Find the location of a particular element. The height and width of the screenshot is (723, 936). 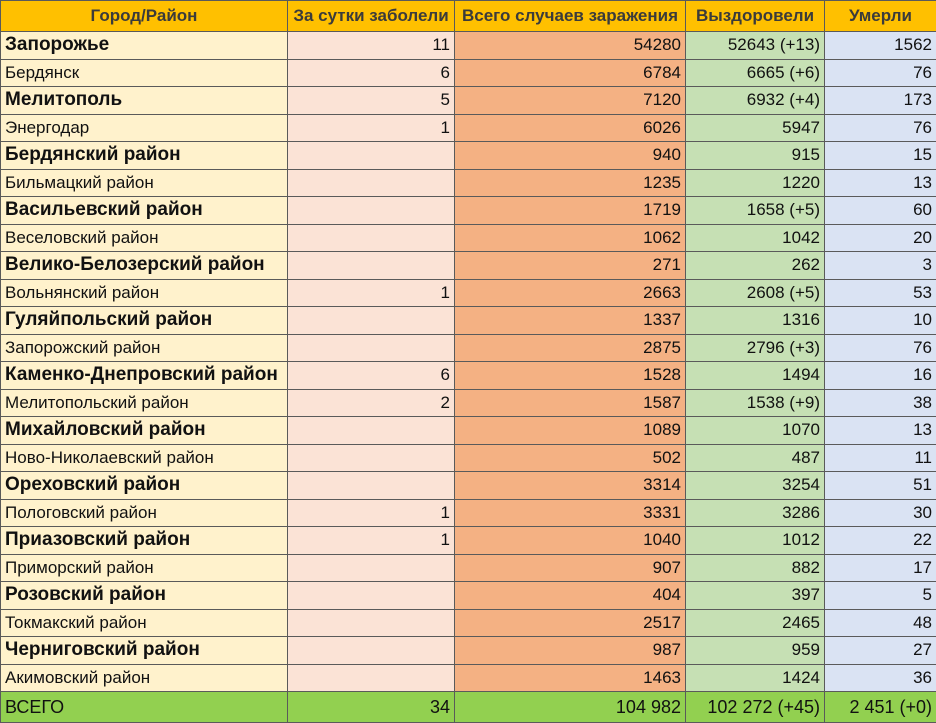

row-died: 53 is located at coordinates (880, 293).